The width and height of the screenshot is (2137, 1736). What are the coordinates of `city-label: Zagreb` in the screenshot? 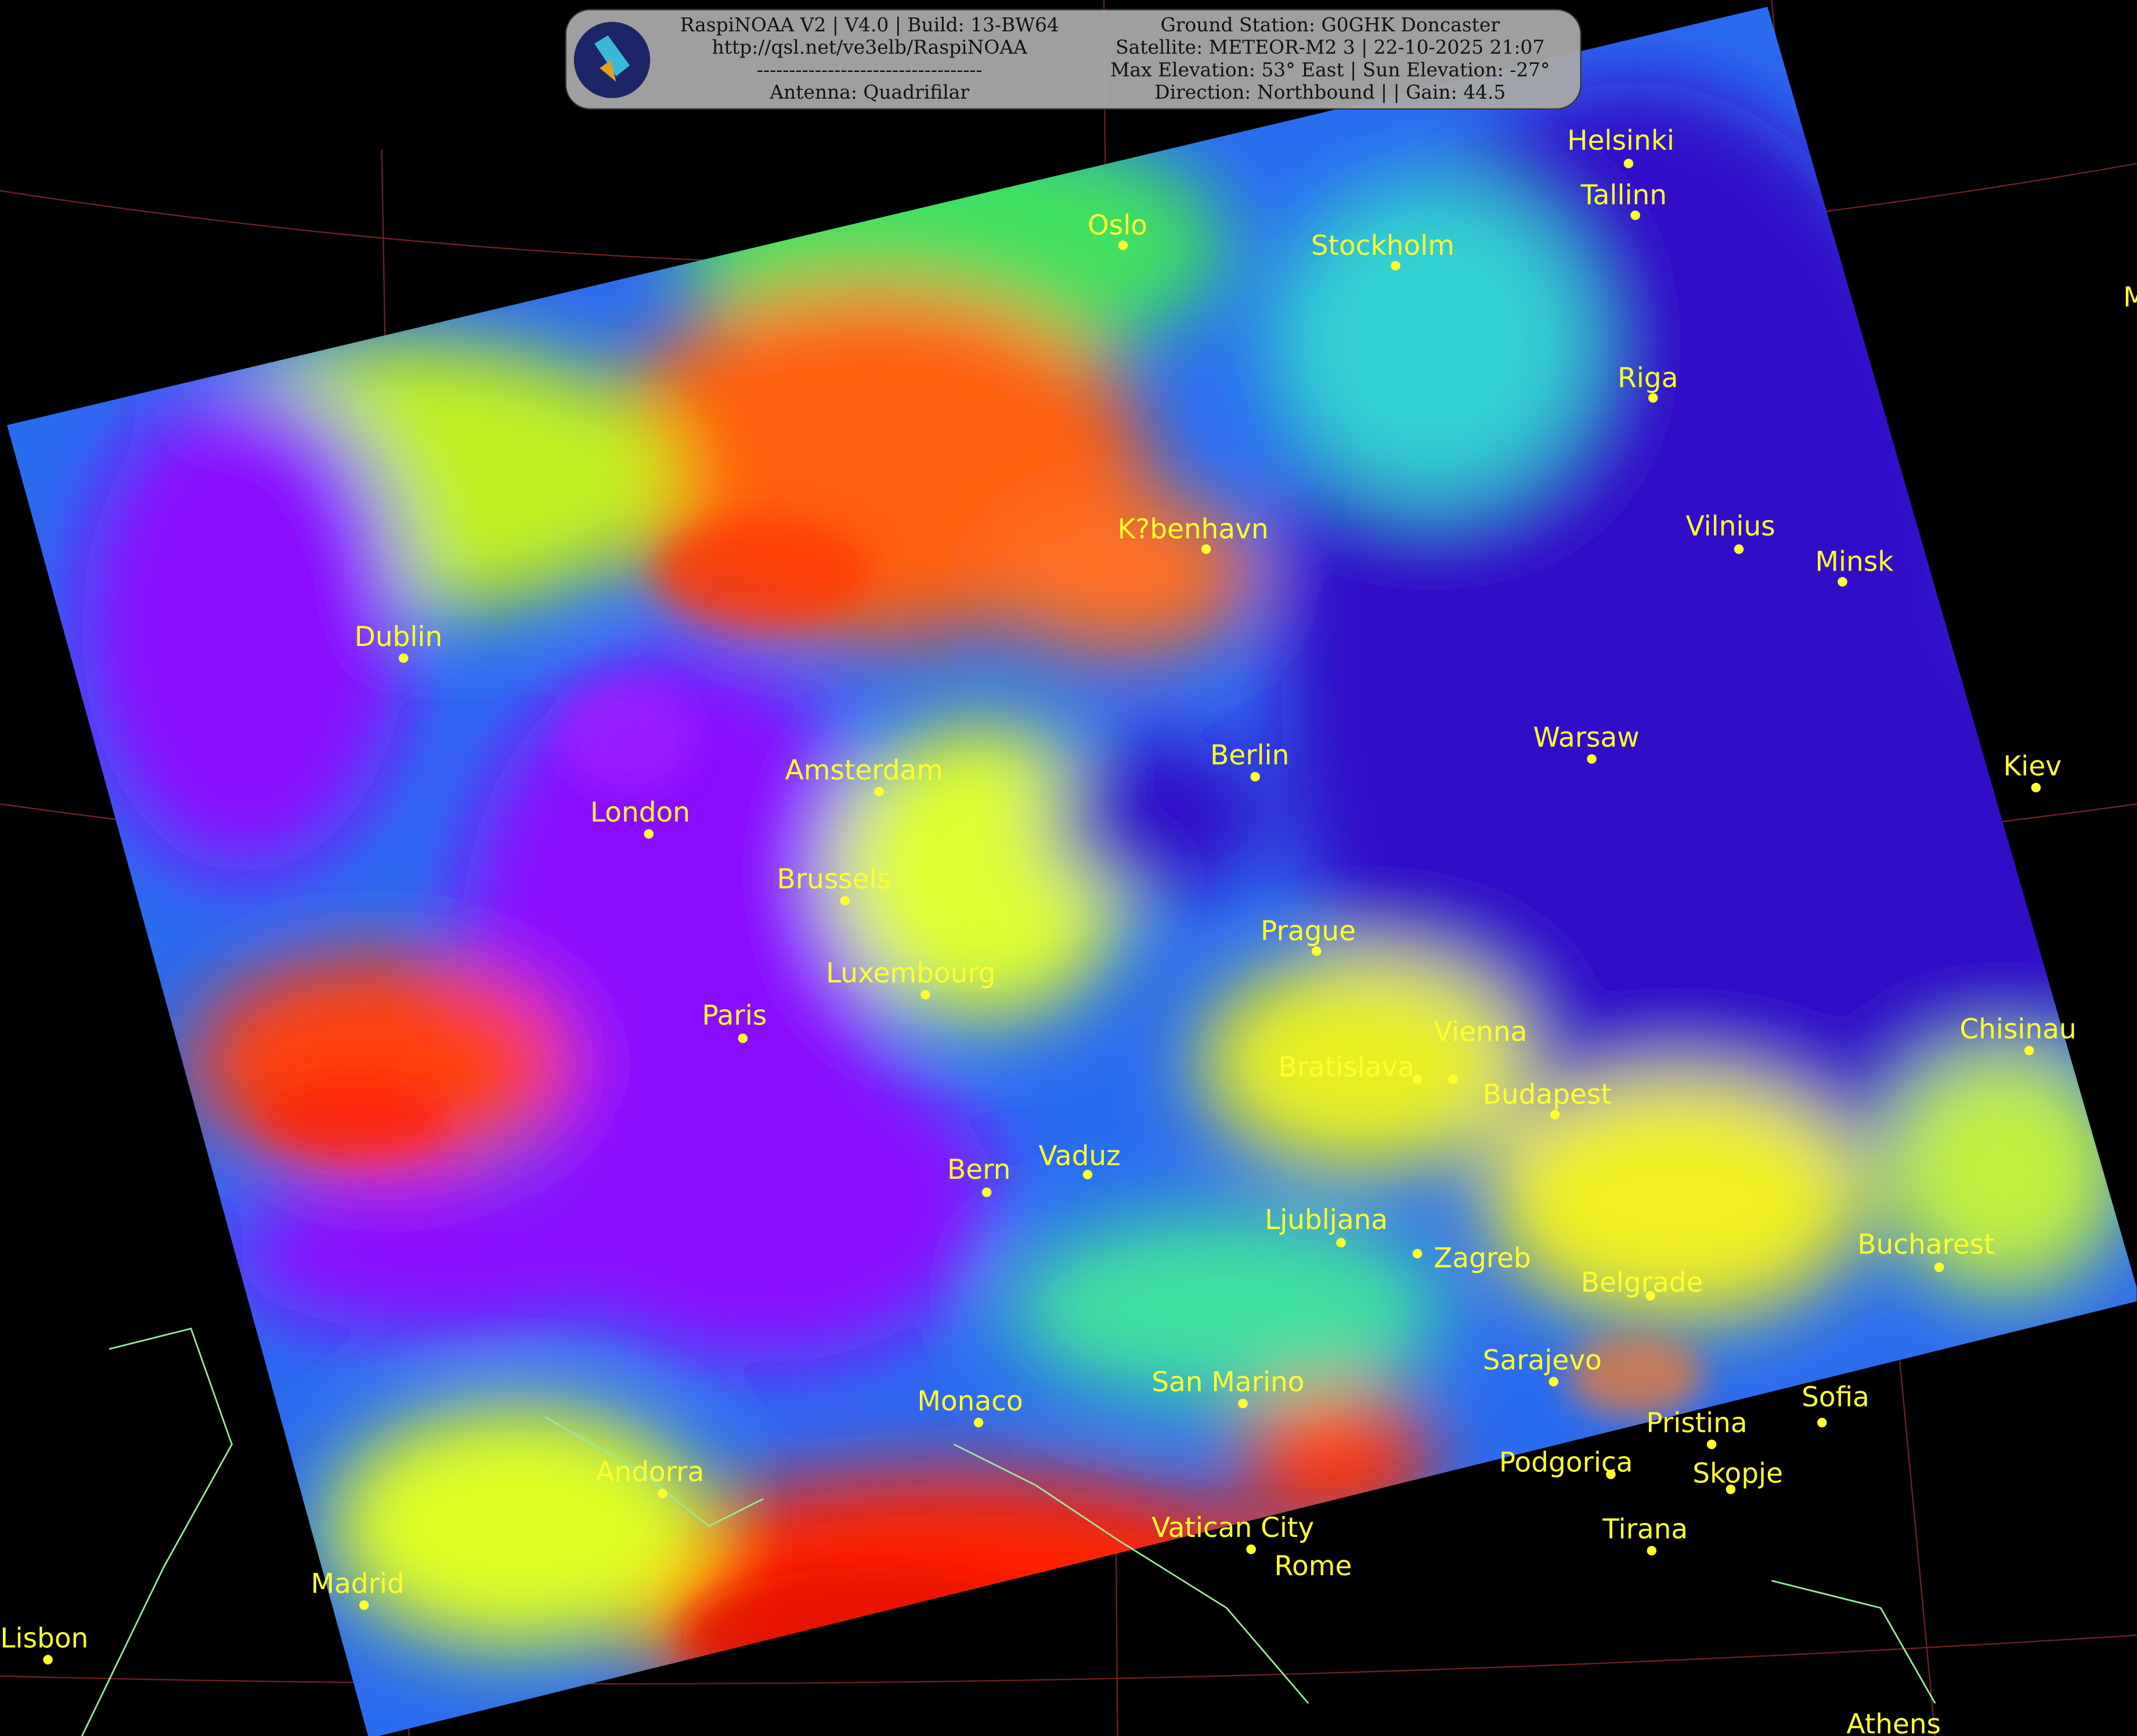 It's located at (1483, 1258).